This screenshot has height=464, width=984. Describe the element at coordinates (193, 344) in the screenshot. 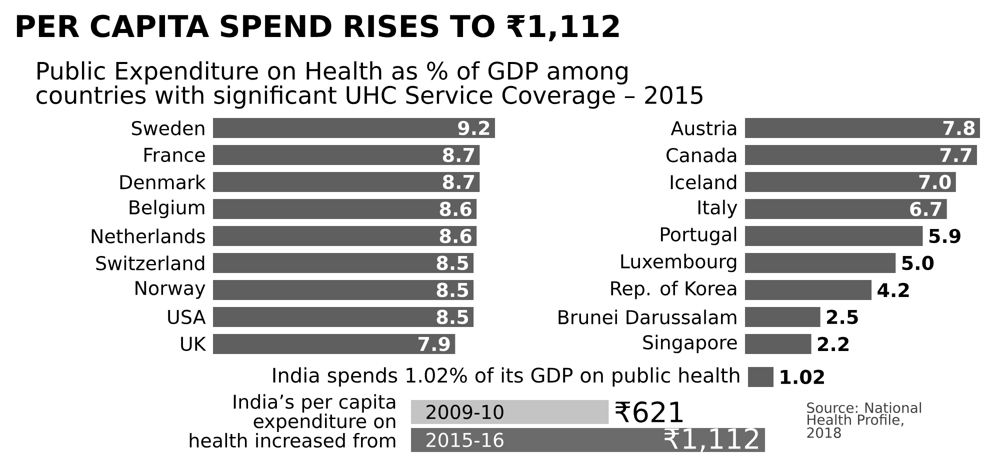

I see `y-tick-label: UK` at that location.